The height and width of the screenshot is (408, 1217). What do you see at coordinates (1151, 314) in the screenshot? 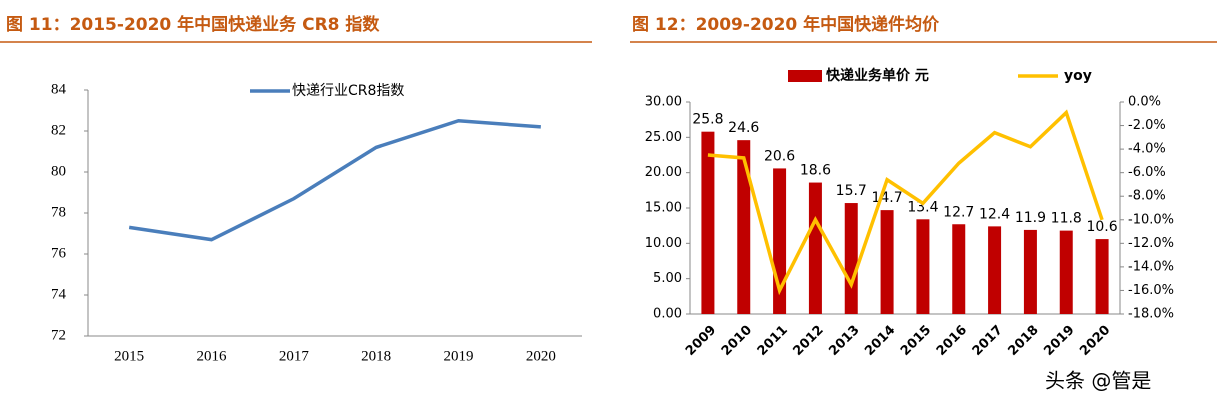
I see `y2-tick-label: -18.0%` at bounding box center [1151, 314].